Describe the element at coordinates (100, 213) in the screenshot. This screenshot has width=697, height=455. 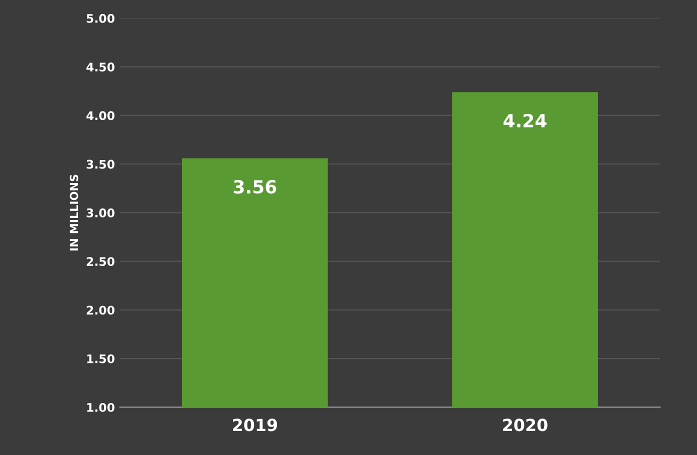
I see `y-tick-label: 3.00` at that location.